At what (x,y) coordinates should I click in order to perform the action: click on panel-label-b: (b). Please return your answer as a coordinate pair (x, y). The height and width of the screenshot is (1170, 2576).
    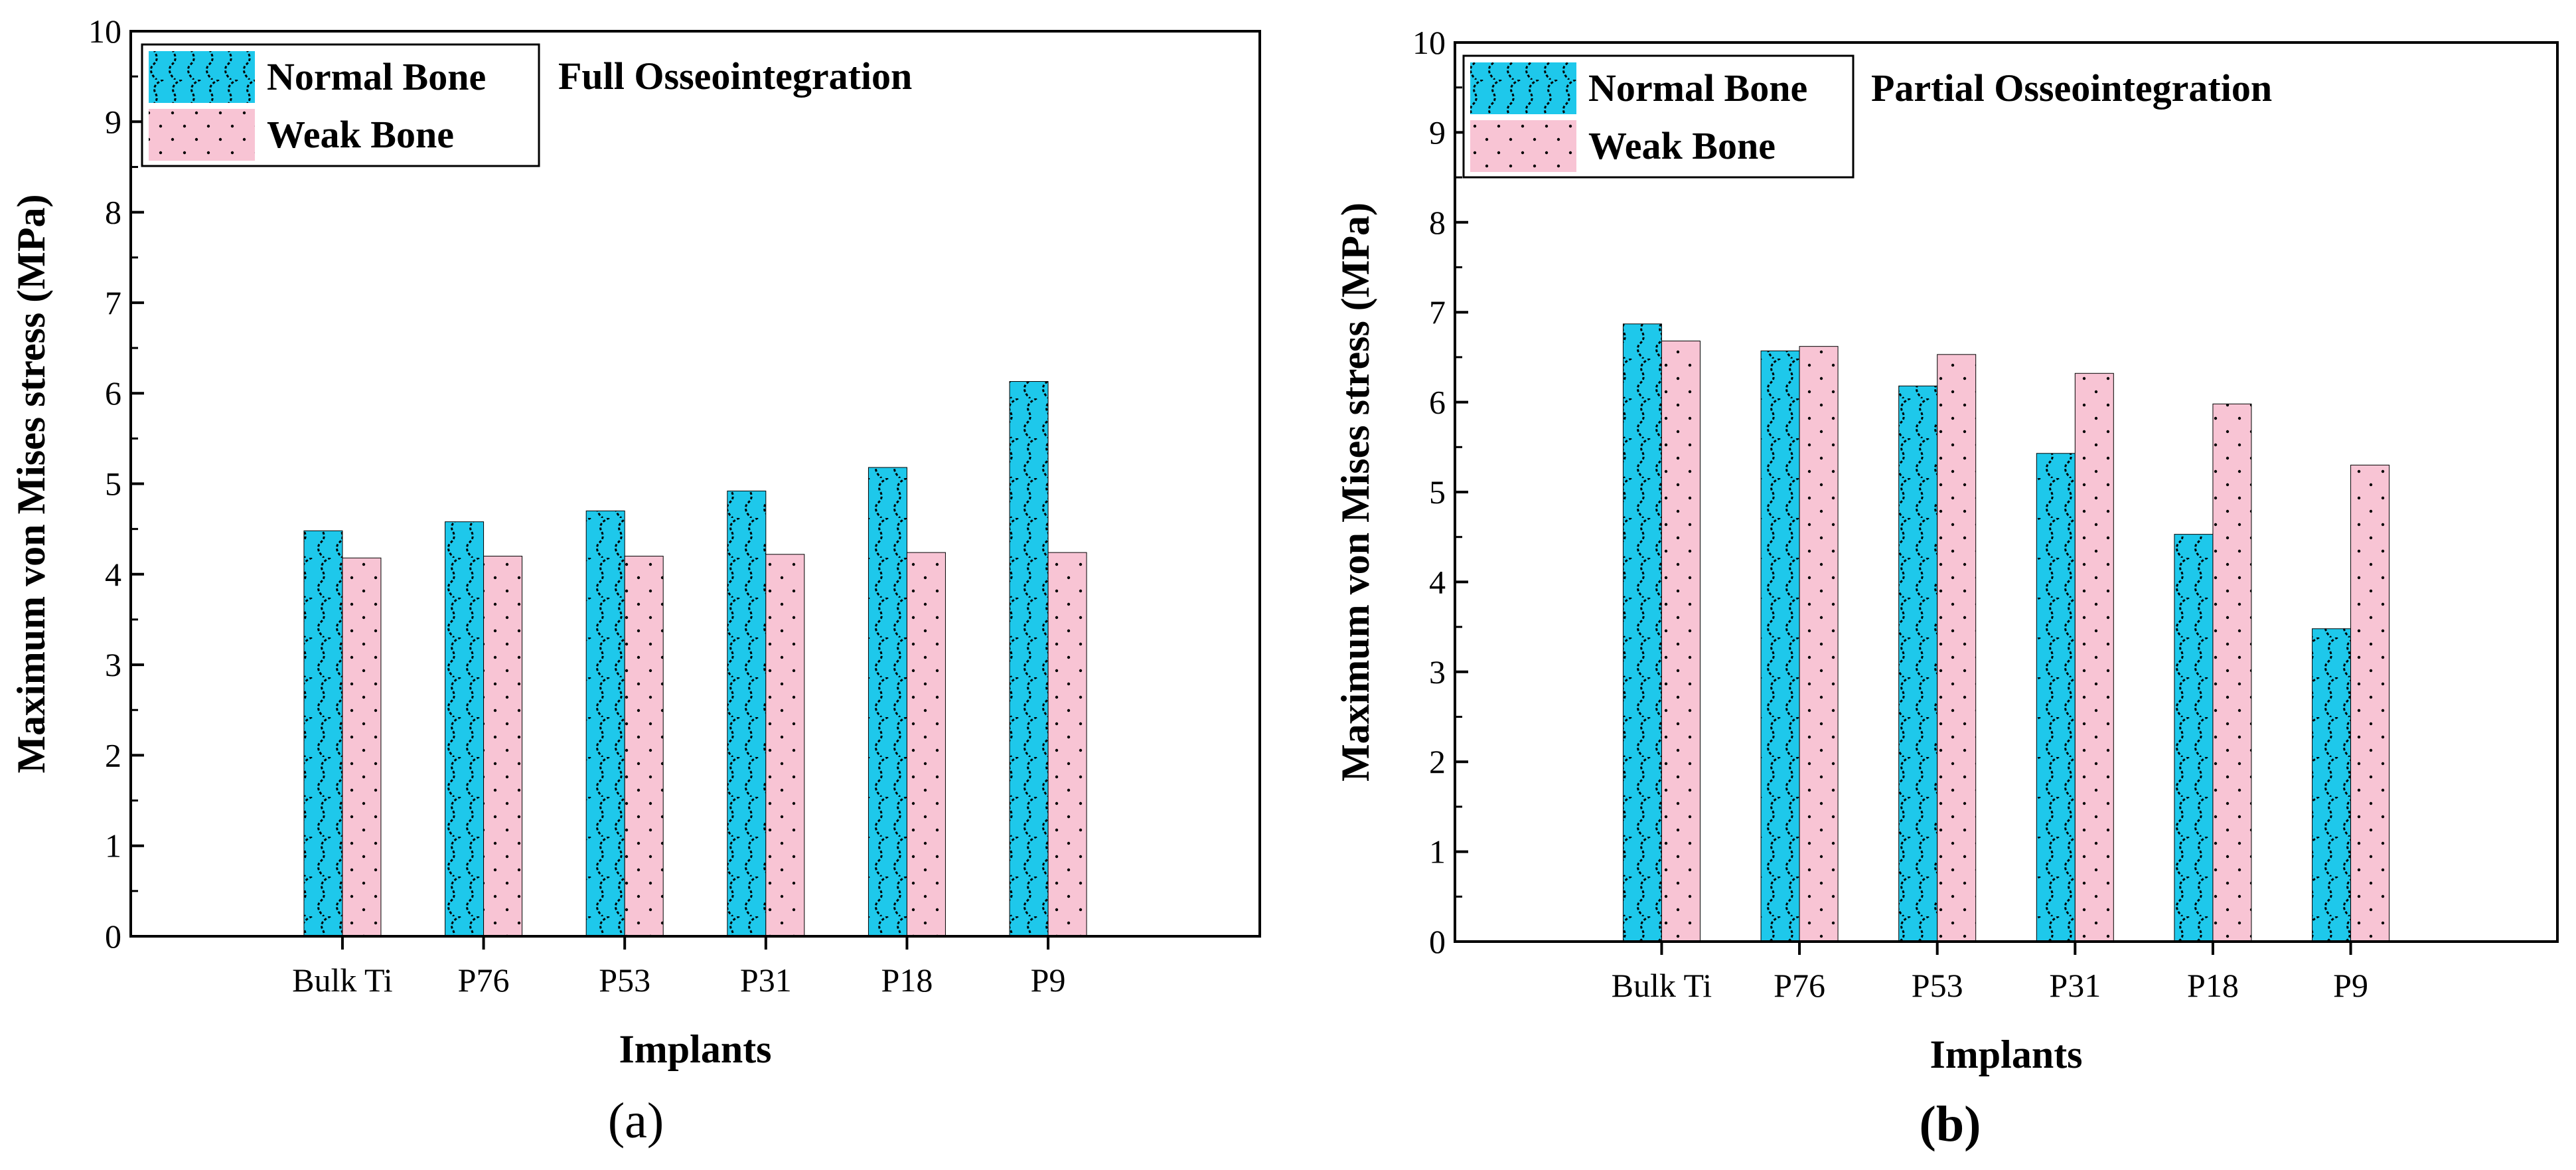
    Looking at the image, I should click on (1950, 1124).